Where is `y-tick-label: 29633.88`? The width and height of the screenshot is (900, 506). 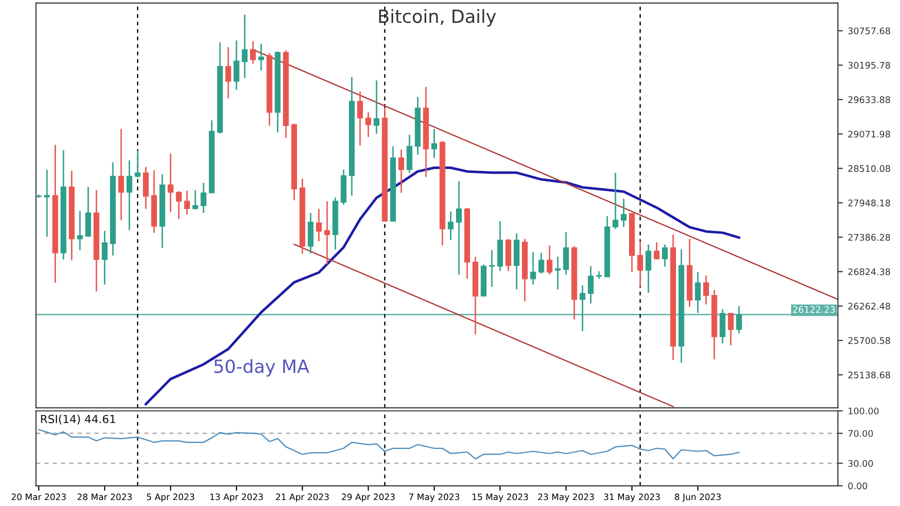
y-tick-label: 29633.88 is located at coordinates (869, 100).